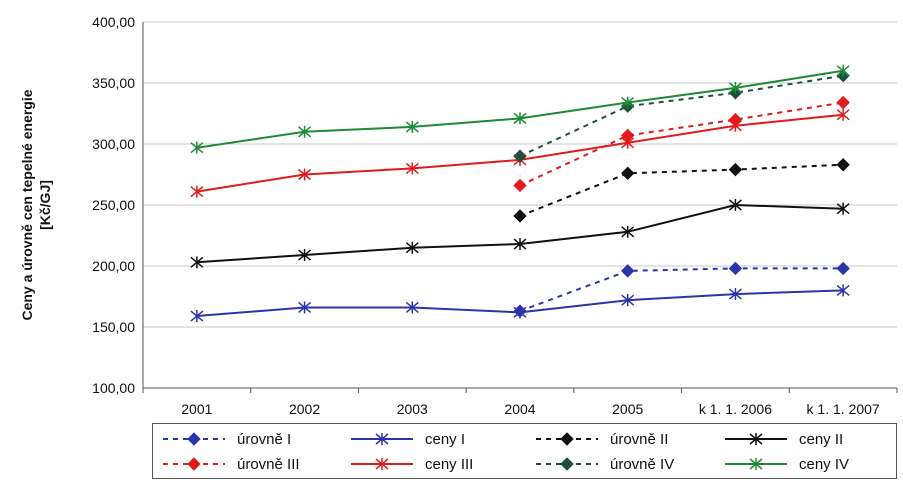 This screenshot has height=493, width=903. What do you see at coordinates (113, 83) in the screenshot?
I see `y-tick-label: 350,00` at bounding box center [113, 83].